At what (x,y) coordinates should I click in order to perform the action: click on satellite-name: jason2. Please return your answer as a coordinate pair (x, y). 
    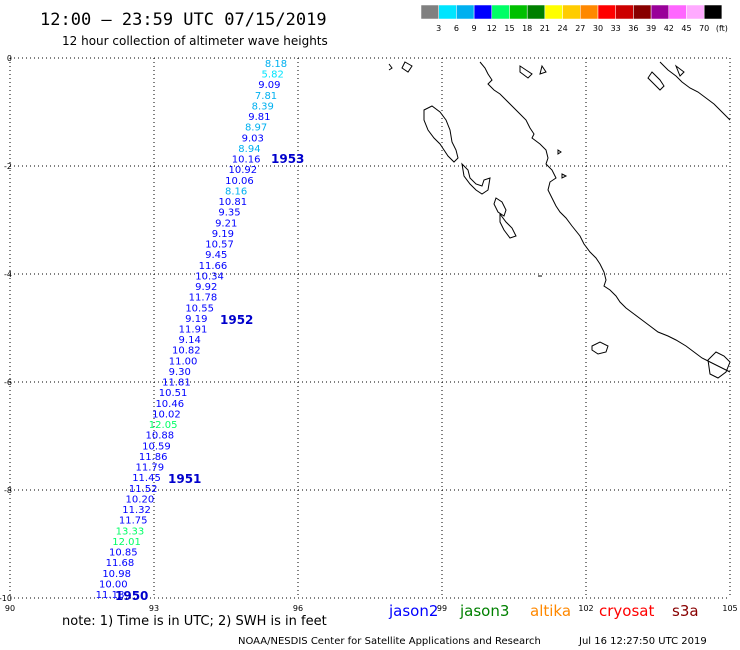
    Looking at the image, I should click on (413, 611).